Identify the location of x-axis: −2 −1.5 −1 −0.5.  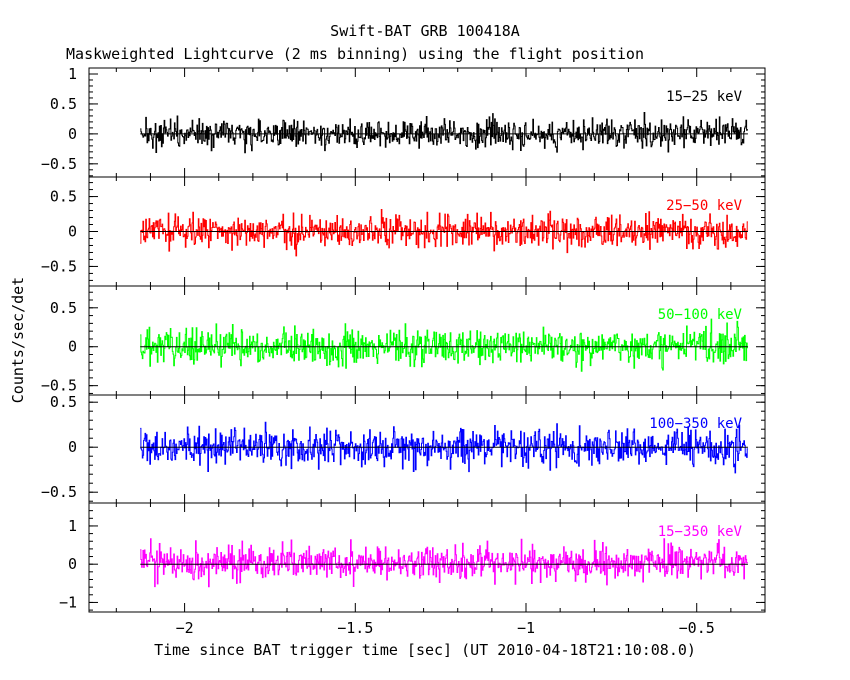
(445, 628).